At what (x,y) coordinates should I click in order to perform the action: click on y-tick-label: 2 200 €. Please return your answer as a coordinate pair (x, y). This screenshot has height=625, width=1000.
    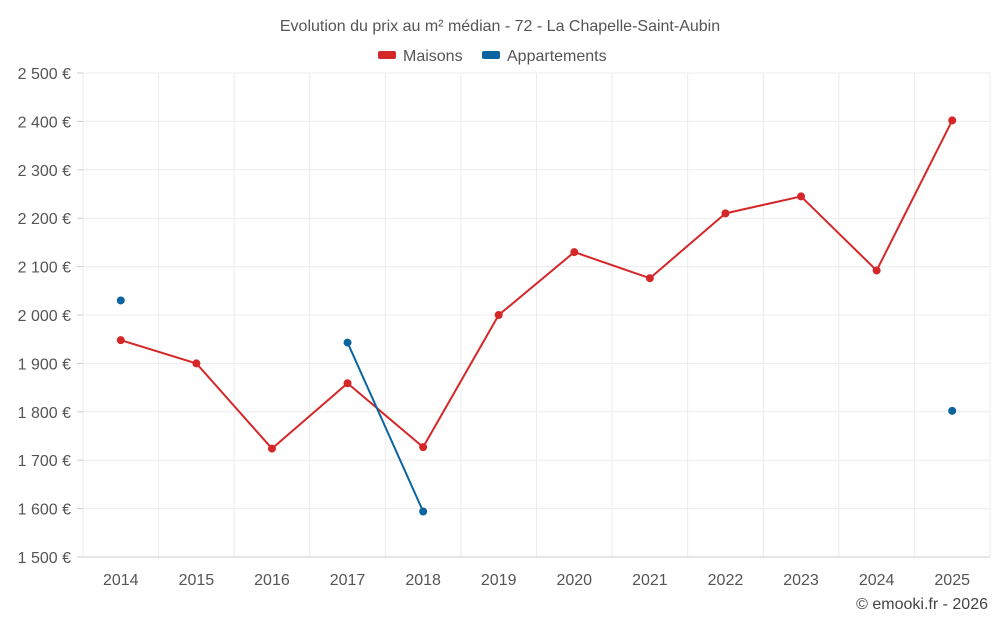
    Looking at the image, I should click on (44, 219).